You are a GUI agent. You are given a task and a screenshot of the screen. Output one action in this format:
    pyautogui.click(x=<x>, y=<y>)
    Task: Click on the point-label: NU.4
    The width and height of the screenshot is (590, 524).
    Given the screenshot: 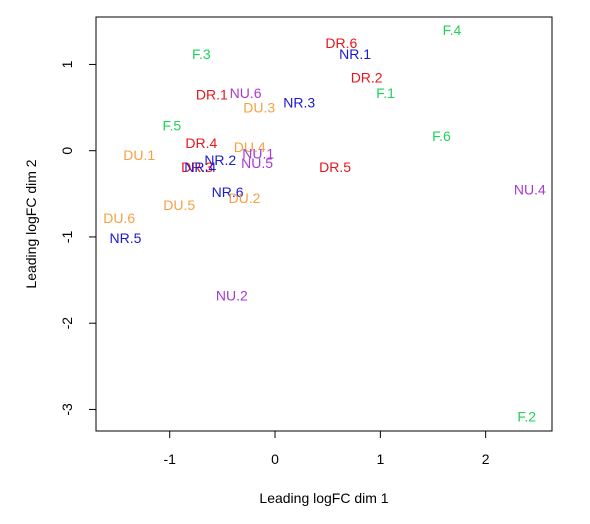 What is the action you would take?
    pyautogui.click(x=530, y=190)
    